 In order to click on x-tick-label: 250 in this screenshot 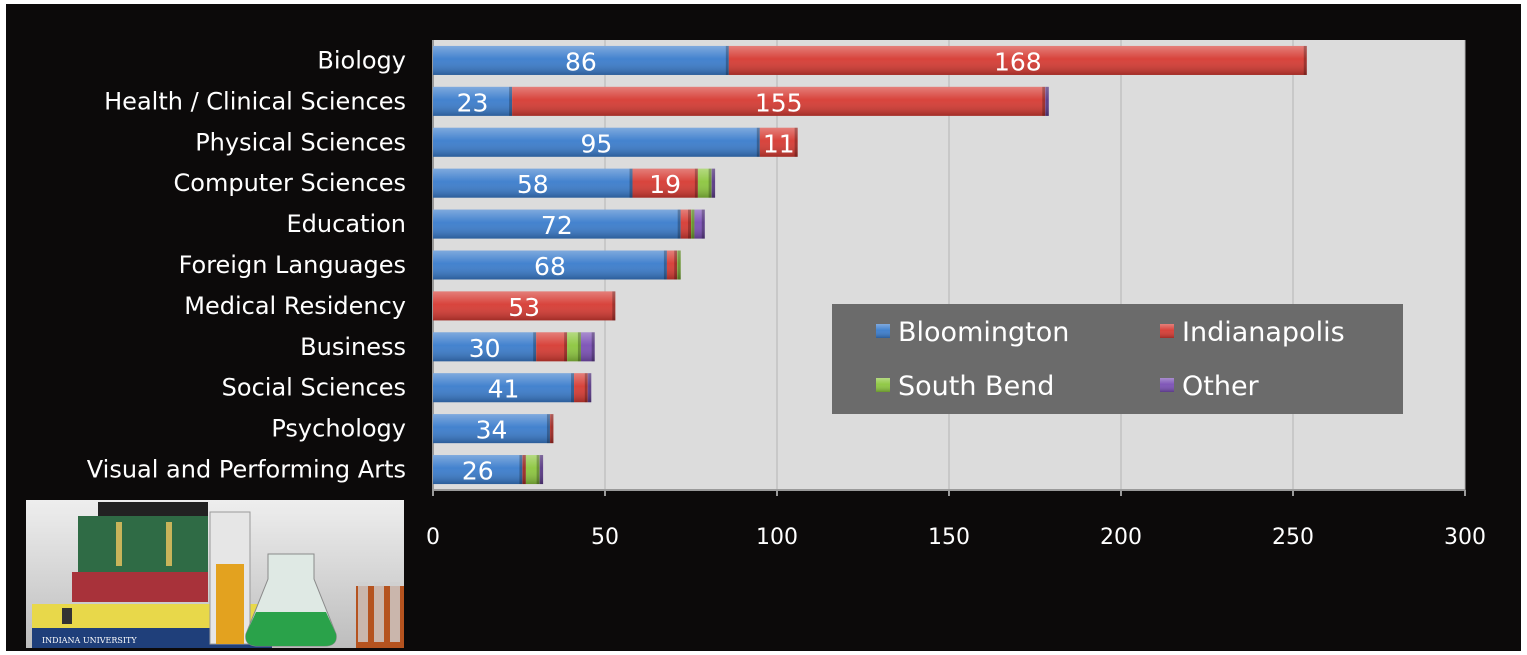, I will do `click(1293, 537)`.